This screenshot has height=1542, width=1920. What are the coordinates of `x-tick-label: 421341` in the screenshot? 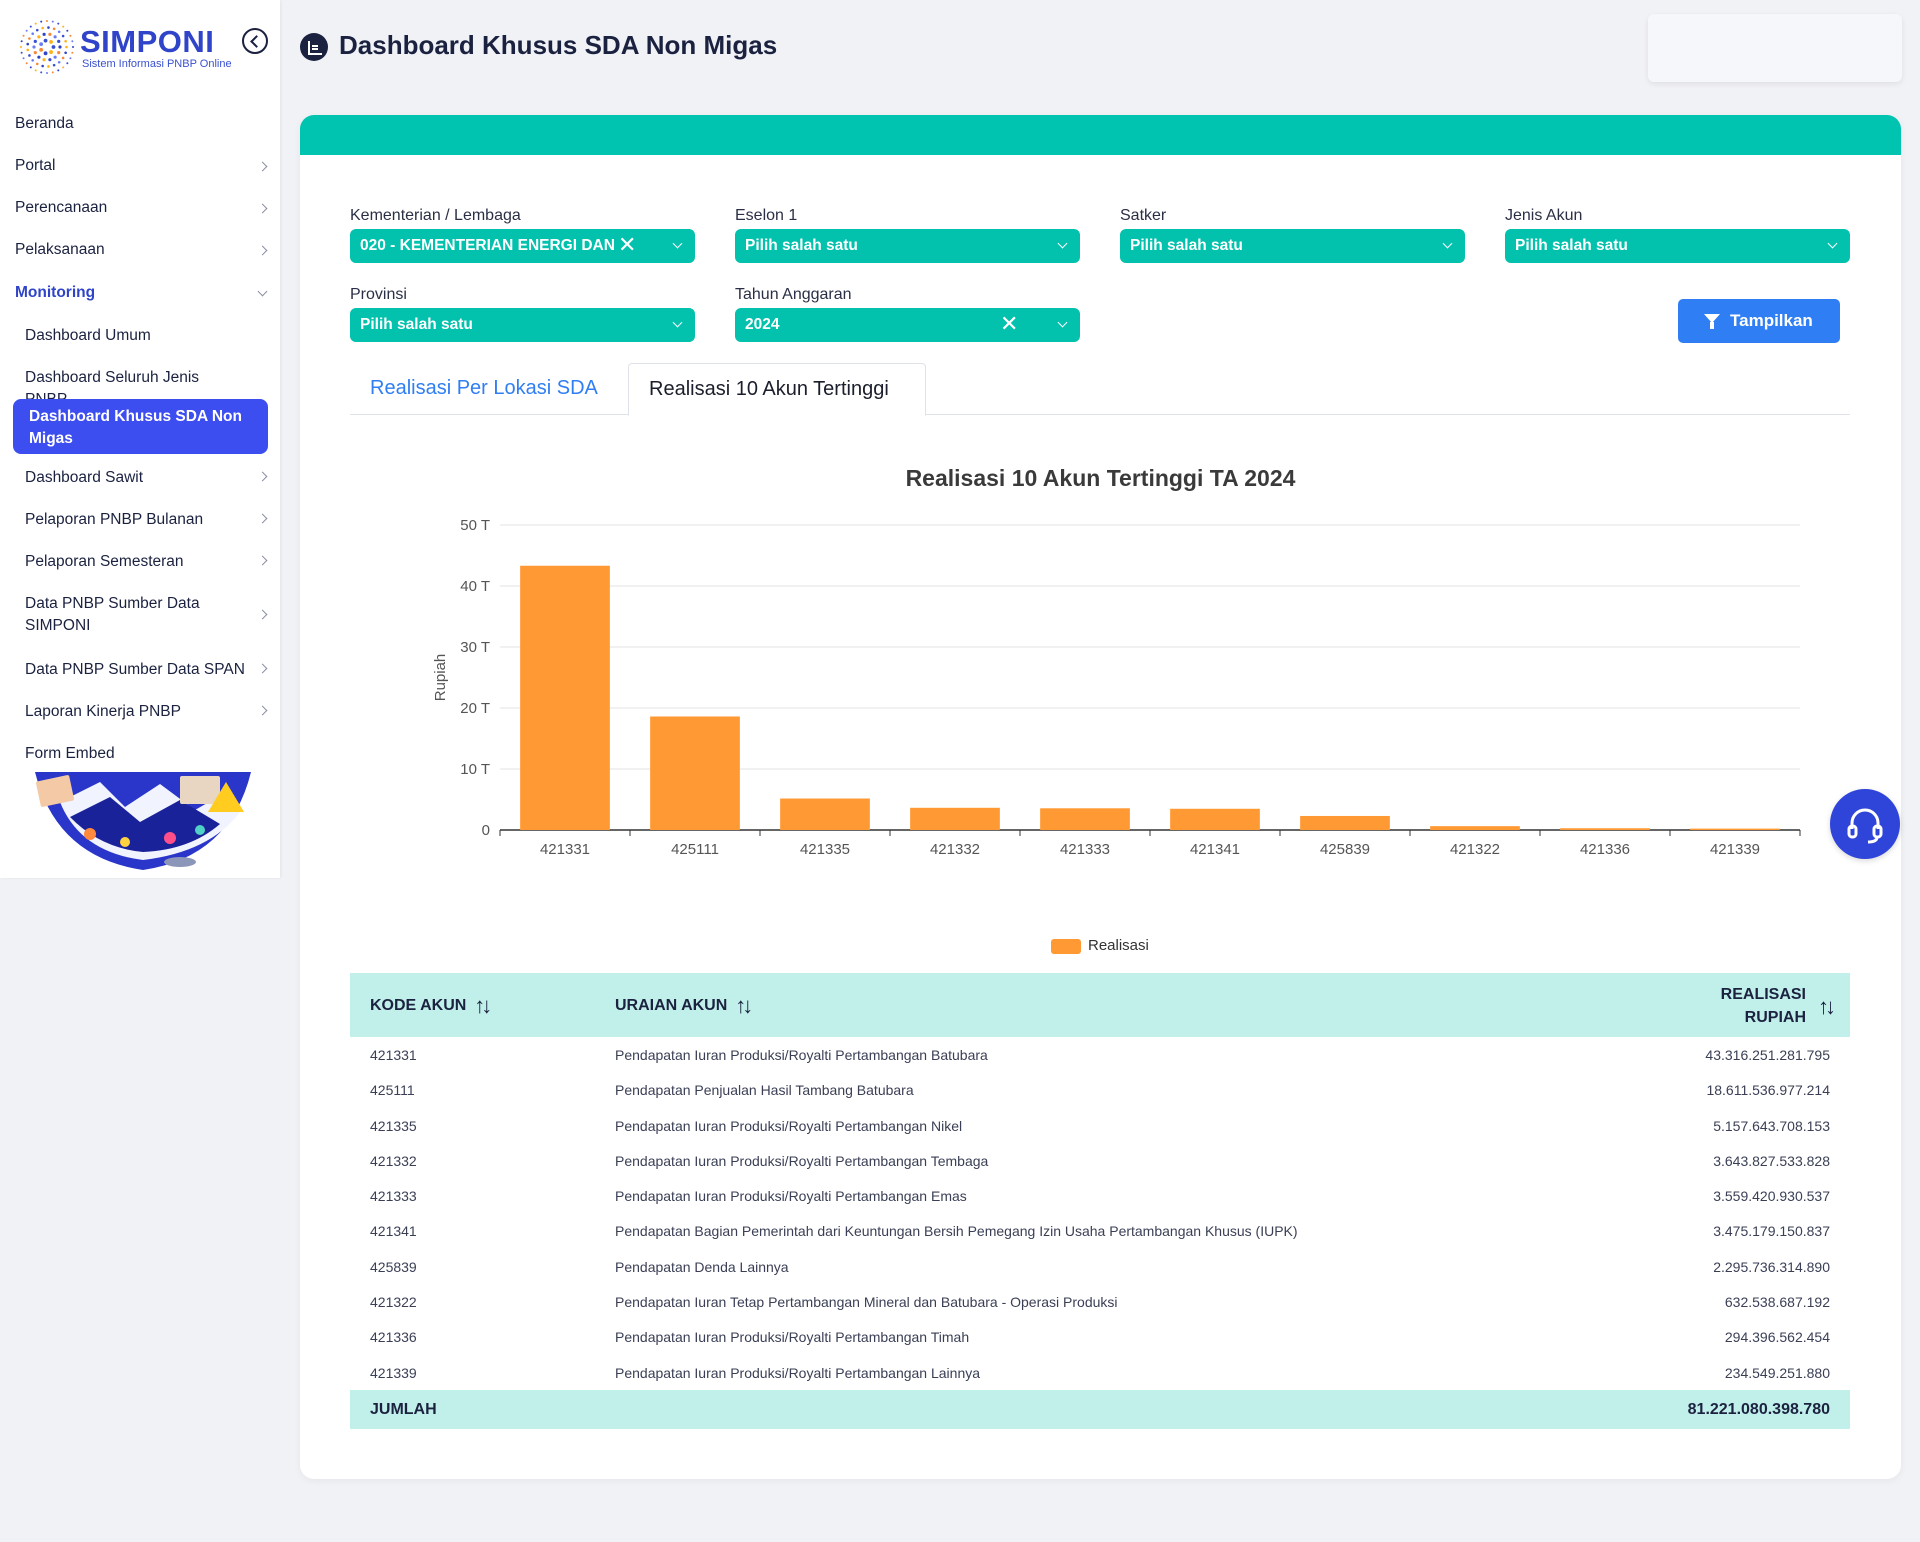 It's located at (1215, 849).